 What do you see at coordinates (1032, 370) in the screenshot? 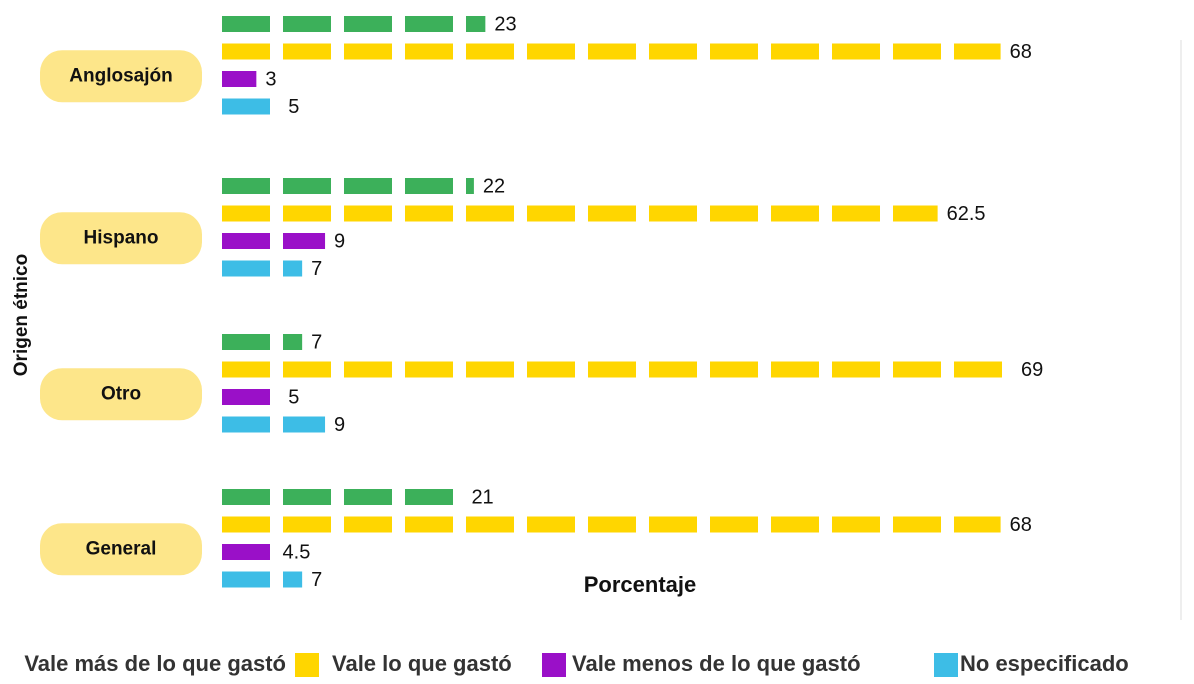
I see `value-label: 69` at bounding box center [1032, 370].